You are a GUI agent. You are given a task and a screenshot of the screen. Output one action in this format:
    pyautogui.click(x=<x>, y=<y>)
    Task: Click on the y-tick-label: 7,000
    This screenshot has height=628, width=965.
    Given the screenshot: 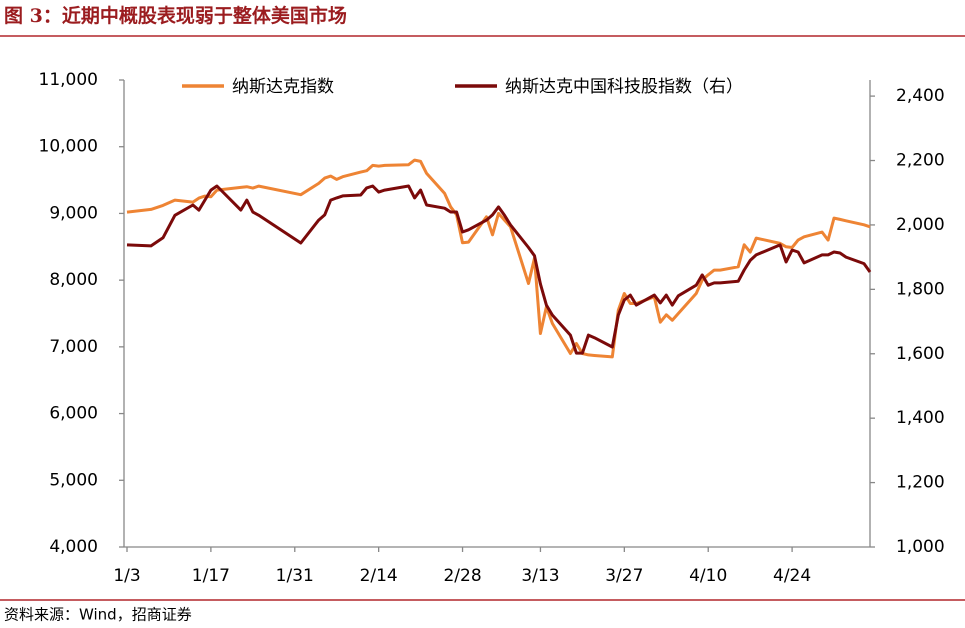 What is the action you would take?
    pyautogui.click(x=73, y=347)
    